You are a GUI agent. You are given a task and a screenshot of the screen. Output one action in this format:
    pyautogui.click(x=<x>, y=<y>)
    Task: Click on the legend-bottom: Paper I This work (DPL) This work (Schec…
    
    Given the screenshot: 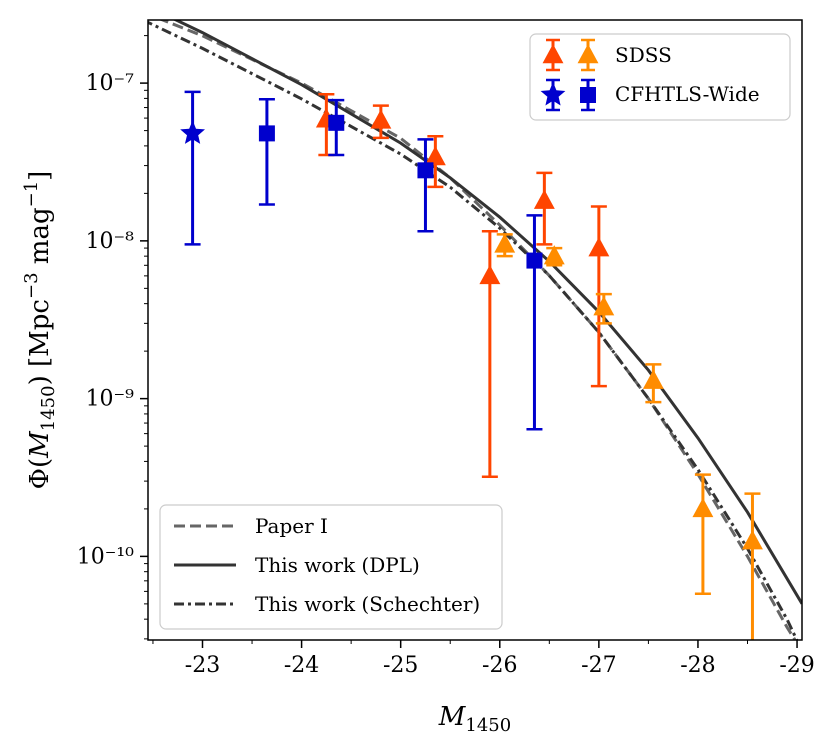 What is the action you would take?
    pyautogui.click(x=331, y=567)
    